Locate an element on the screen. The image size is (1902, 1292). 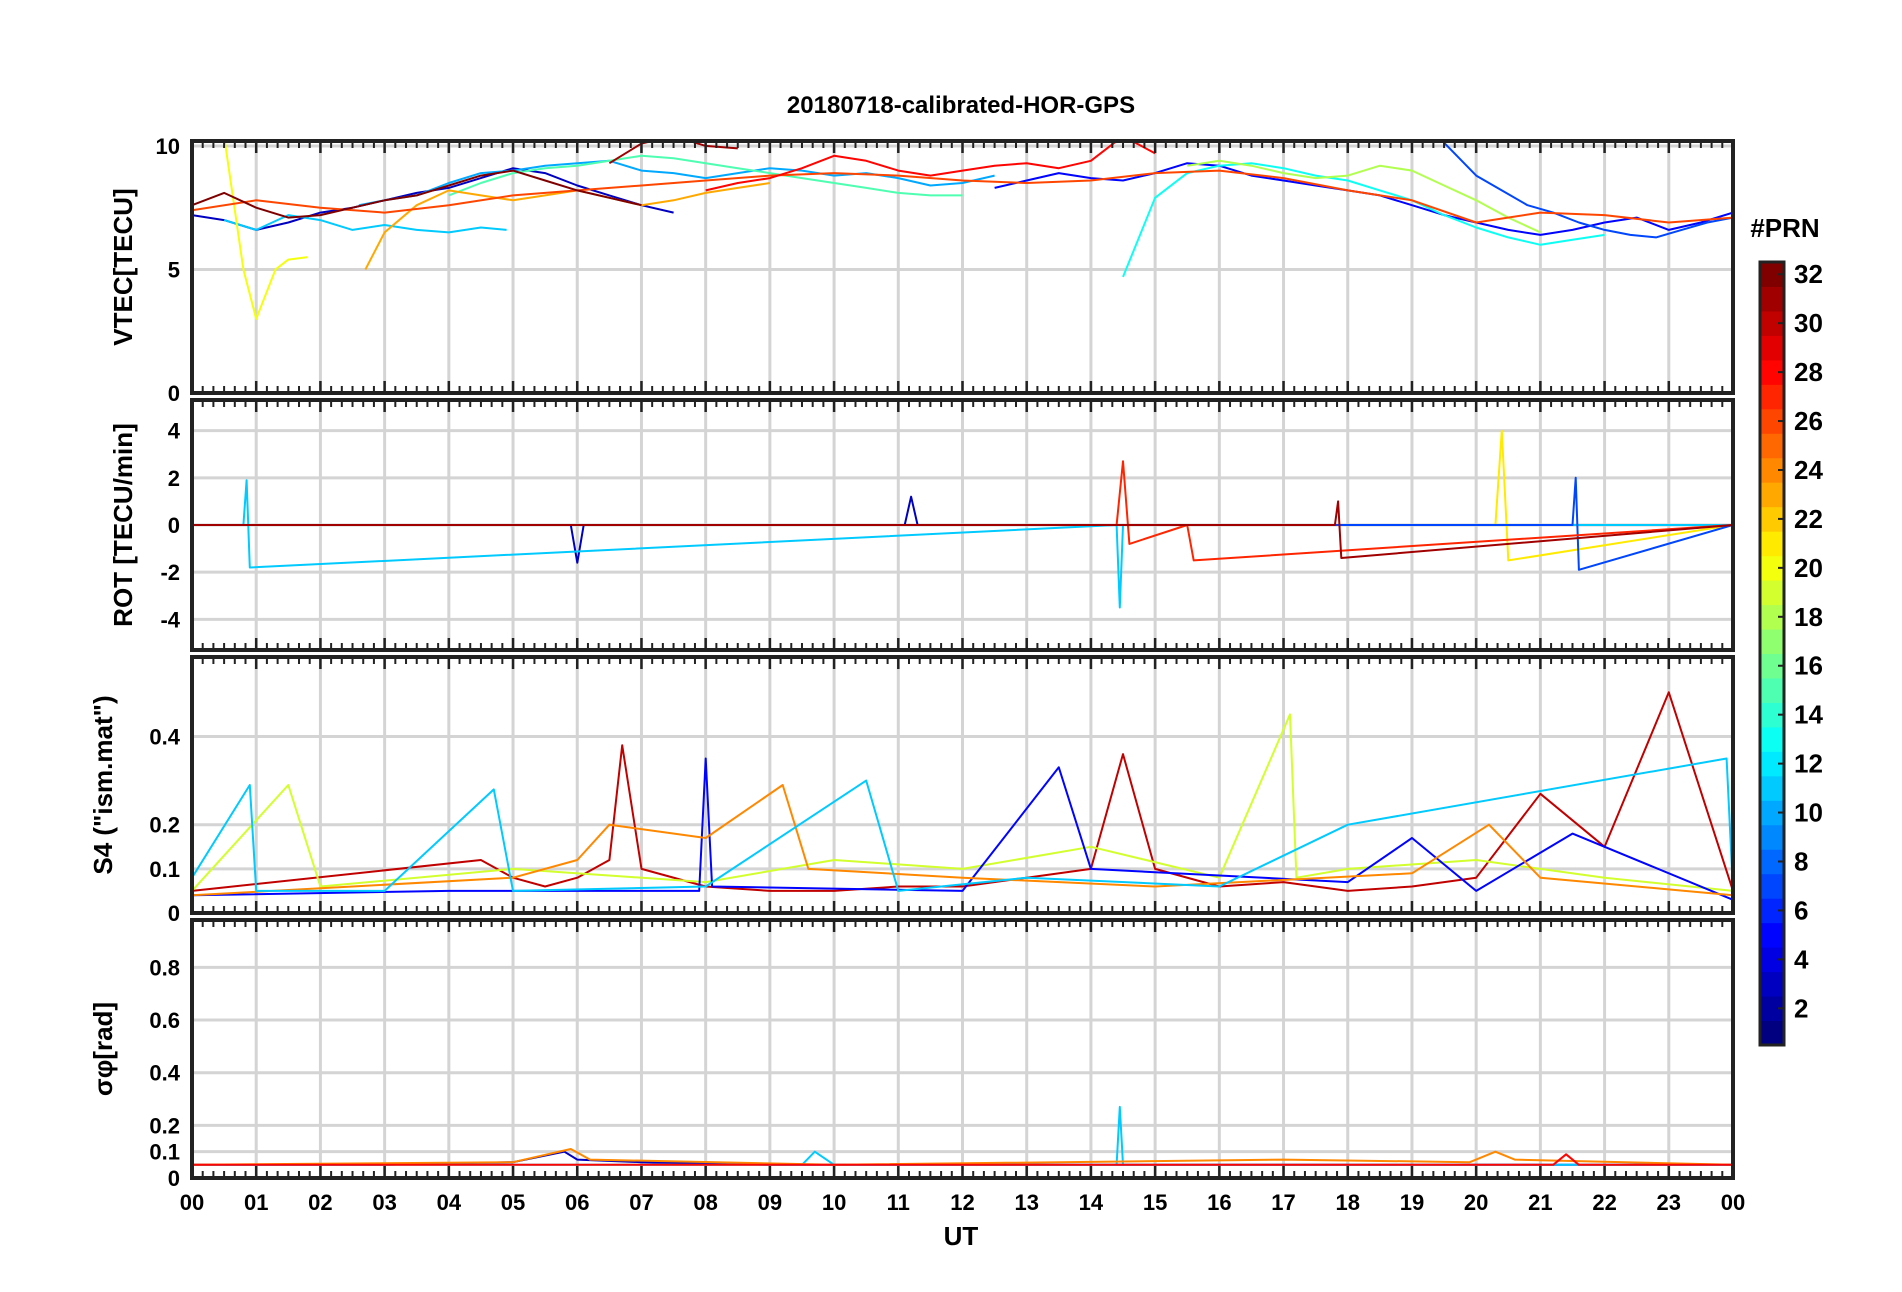
x-tick-label: 08 is located at coordinates (705, 1202).